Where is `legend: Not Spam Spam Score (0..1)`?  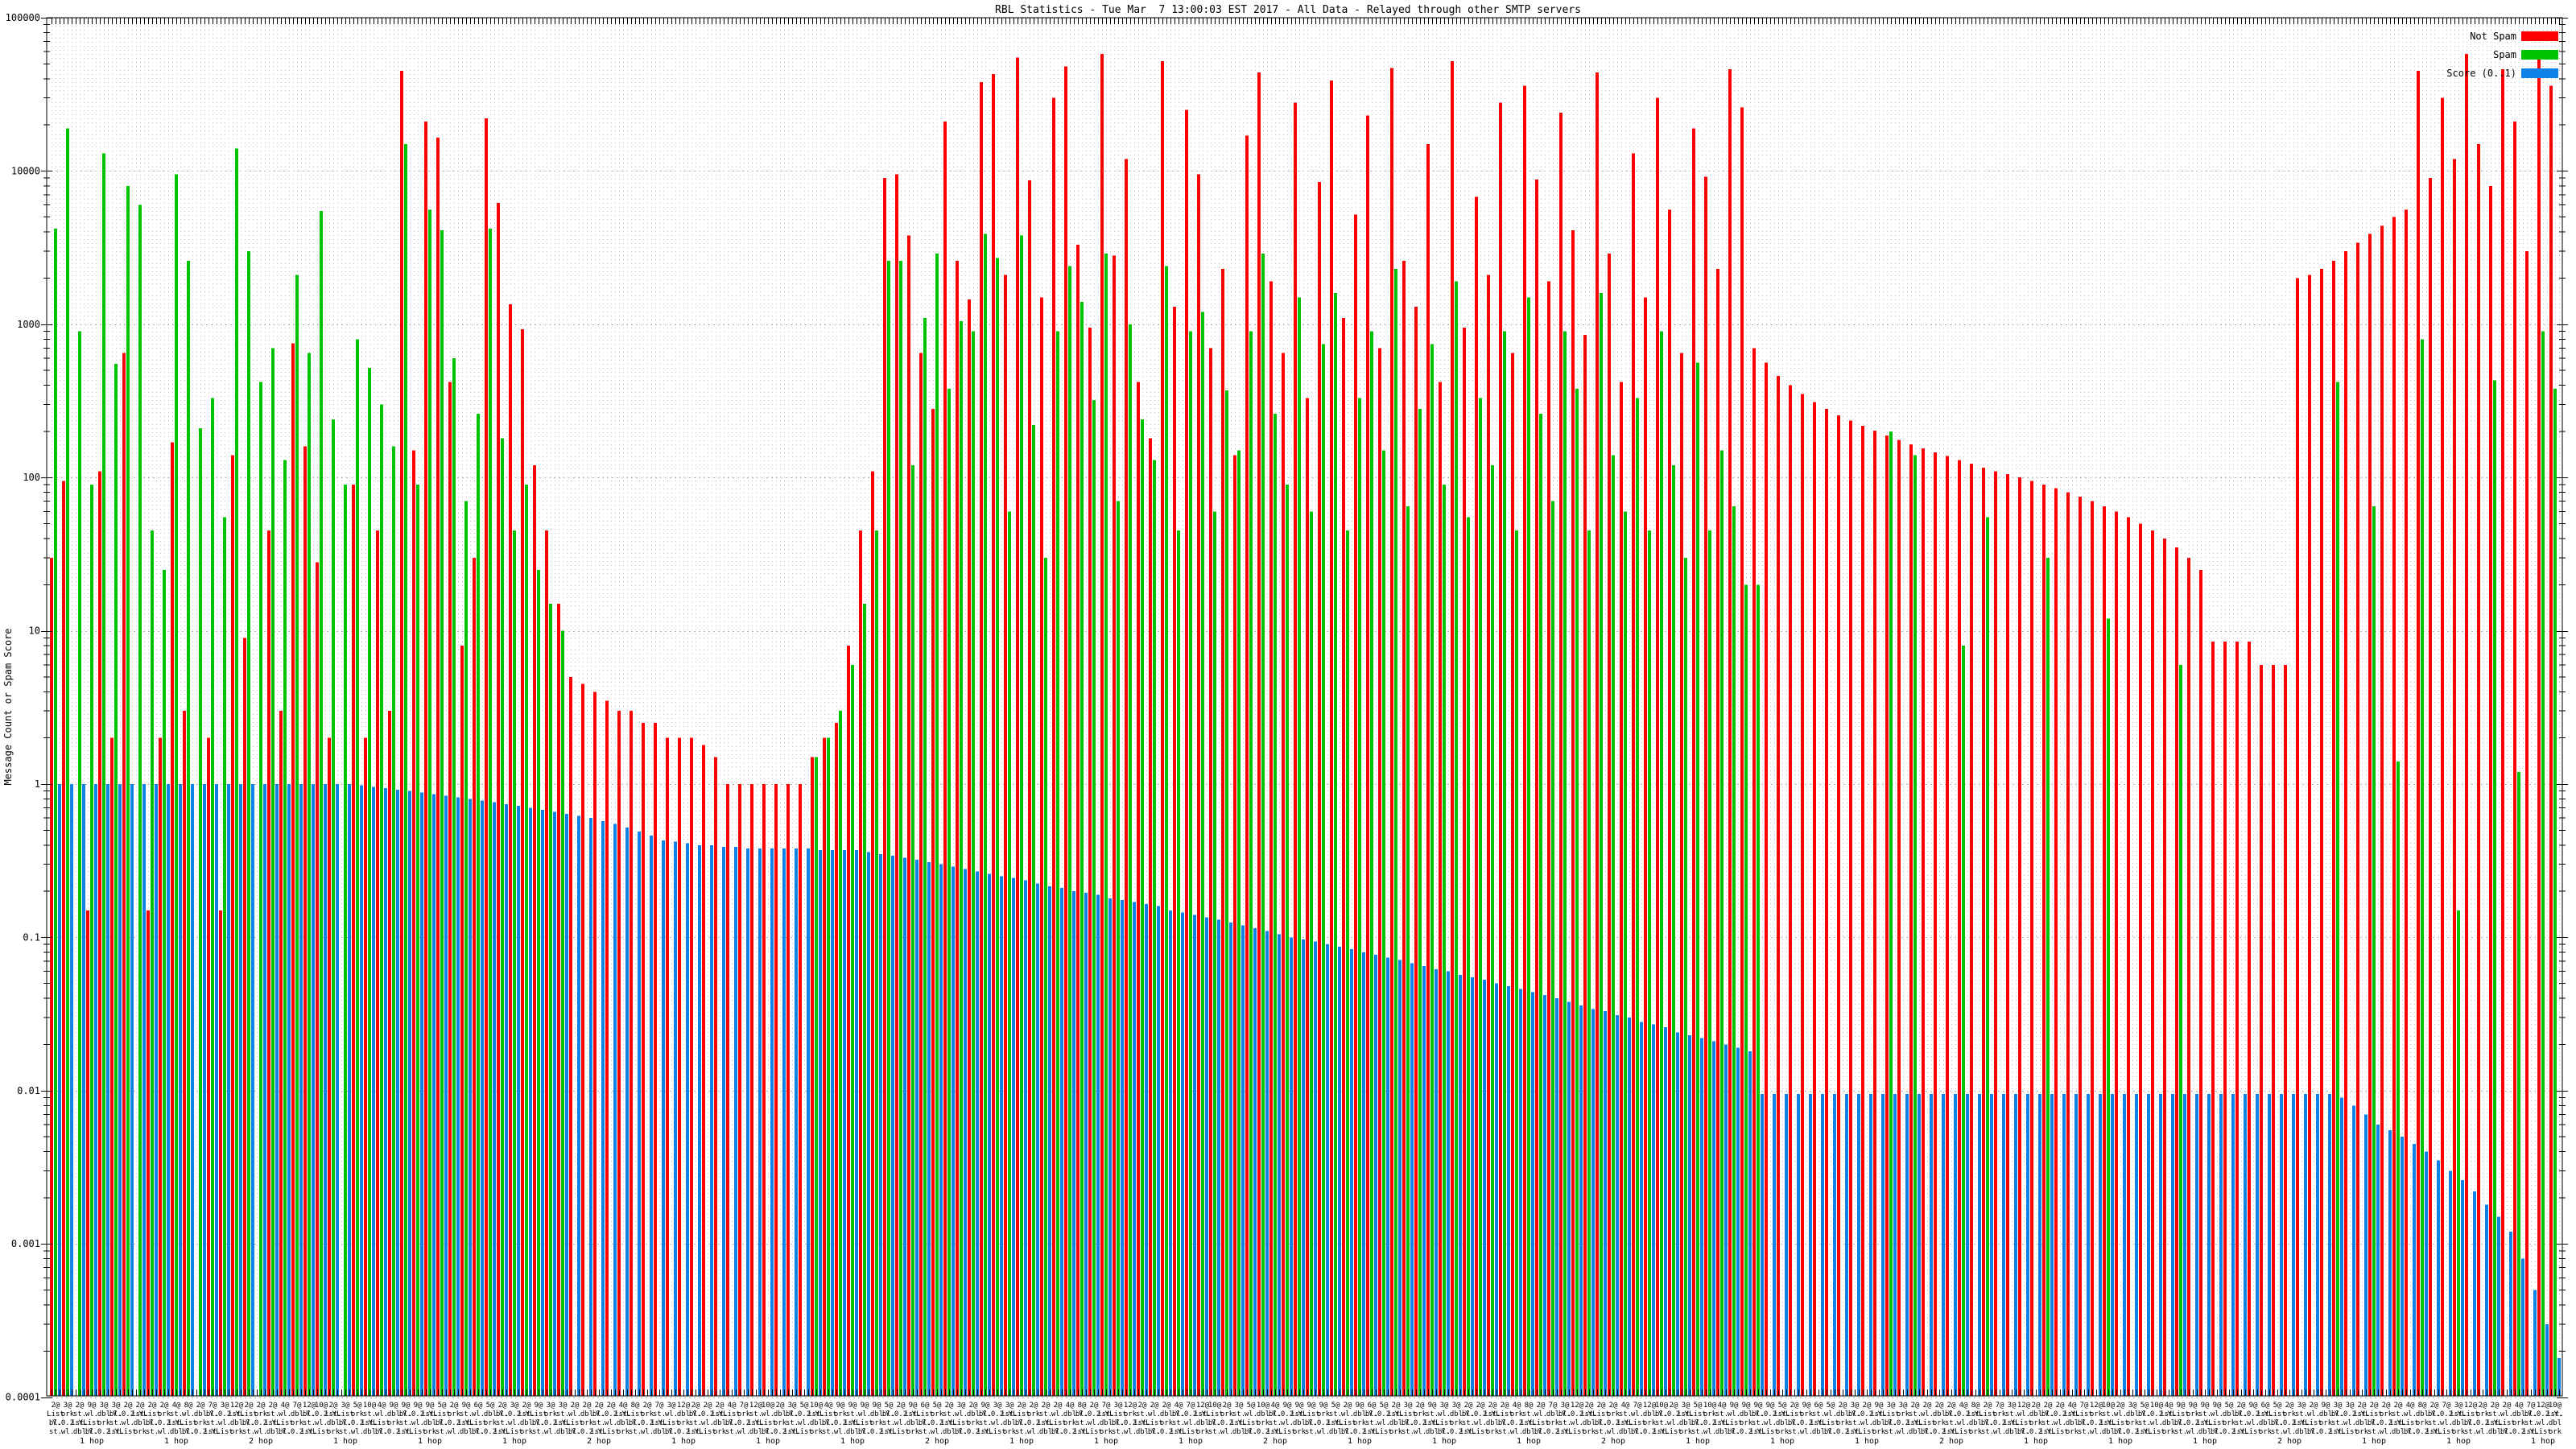
legend: Not Spam Spam Score (0..1) is located at coordinates (2502, 55).